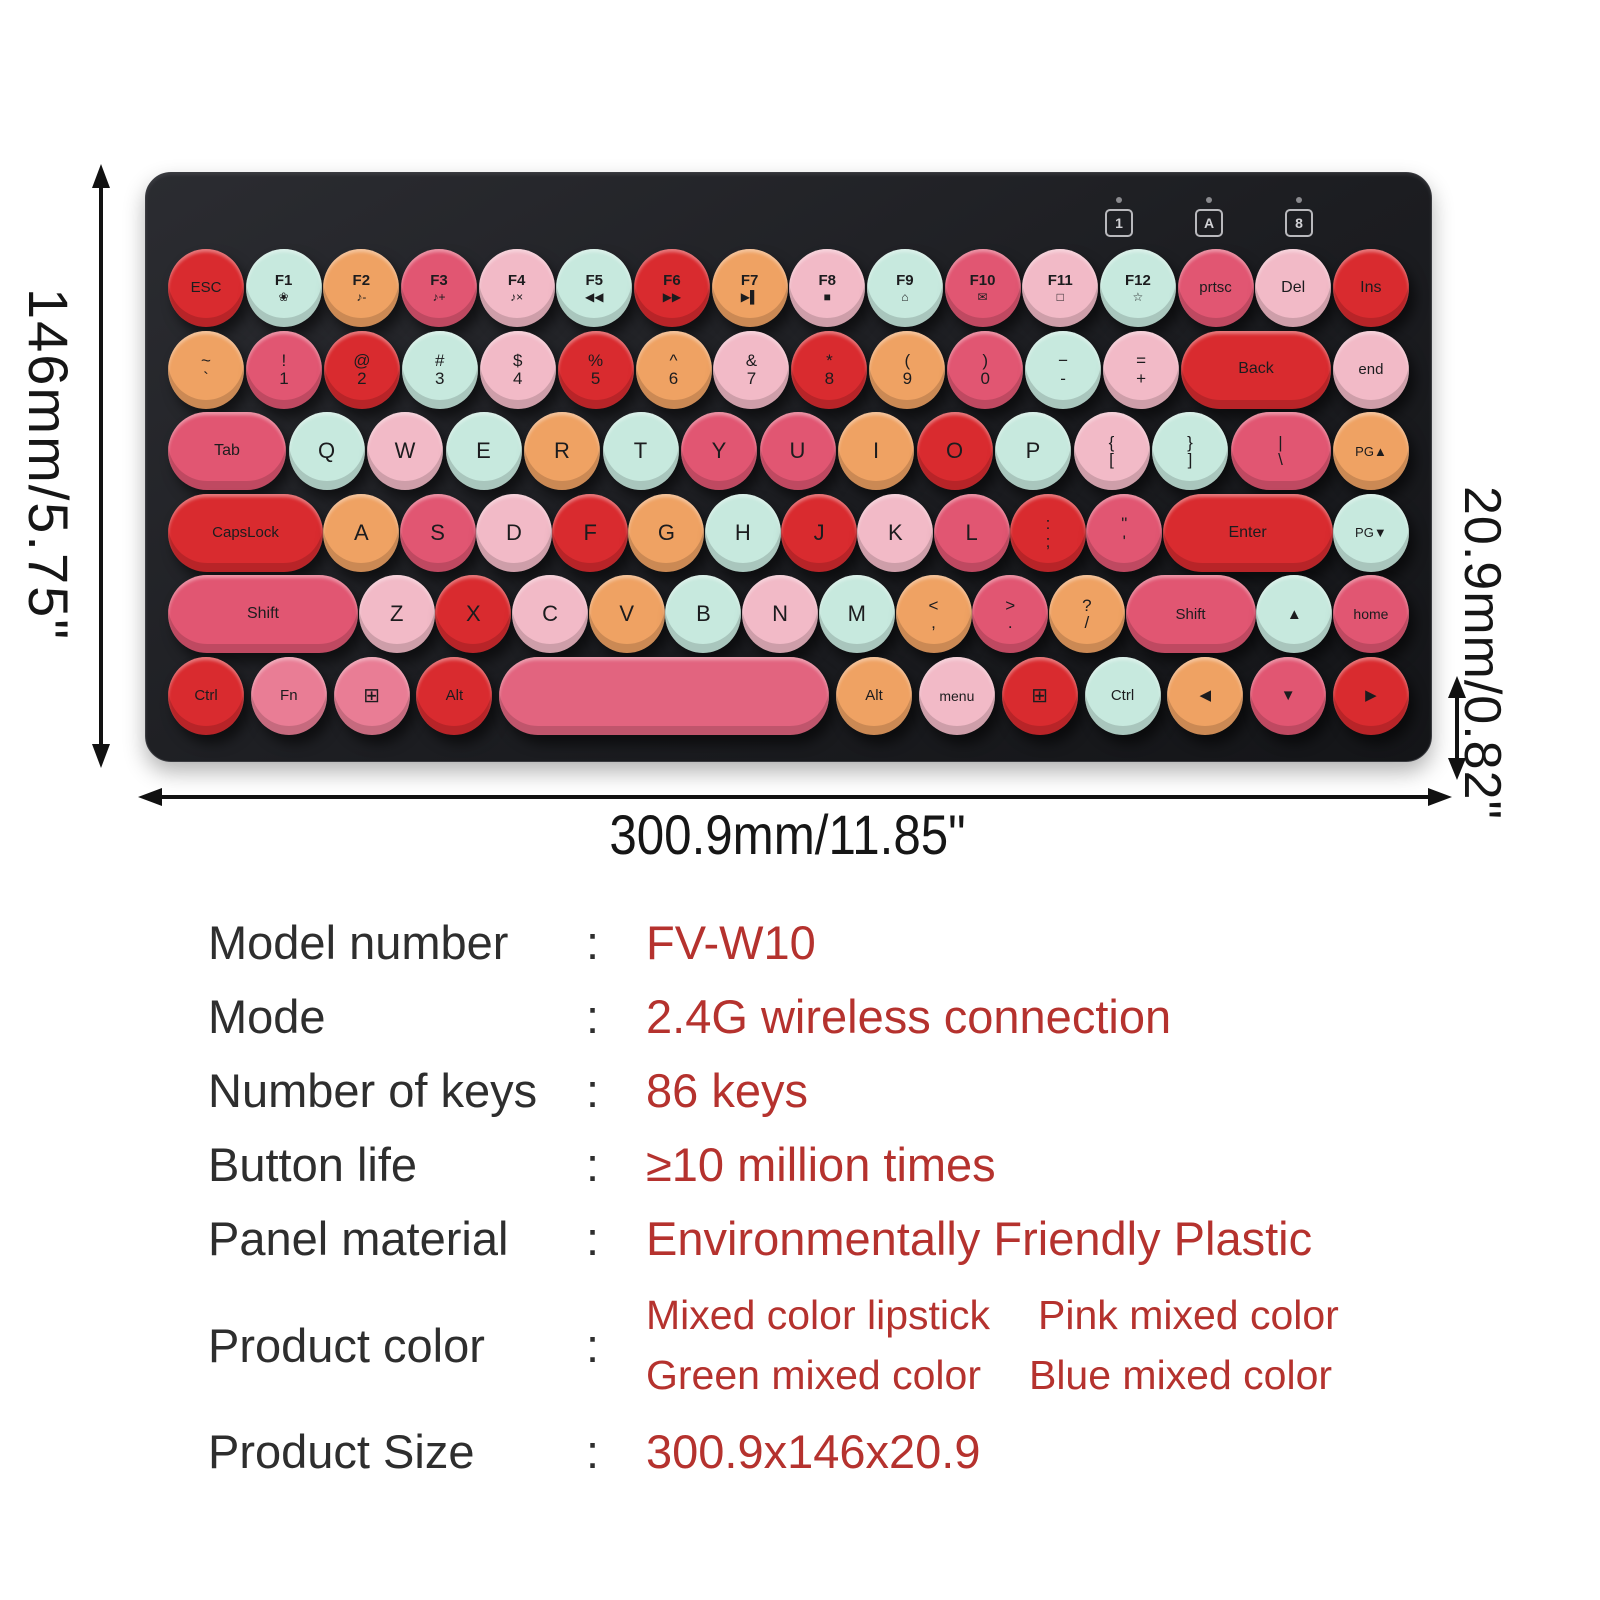  I want to click on spec-row: Mode:2.4G wireless connection, so click(843, 1017).